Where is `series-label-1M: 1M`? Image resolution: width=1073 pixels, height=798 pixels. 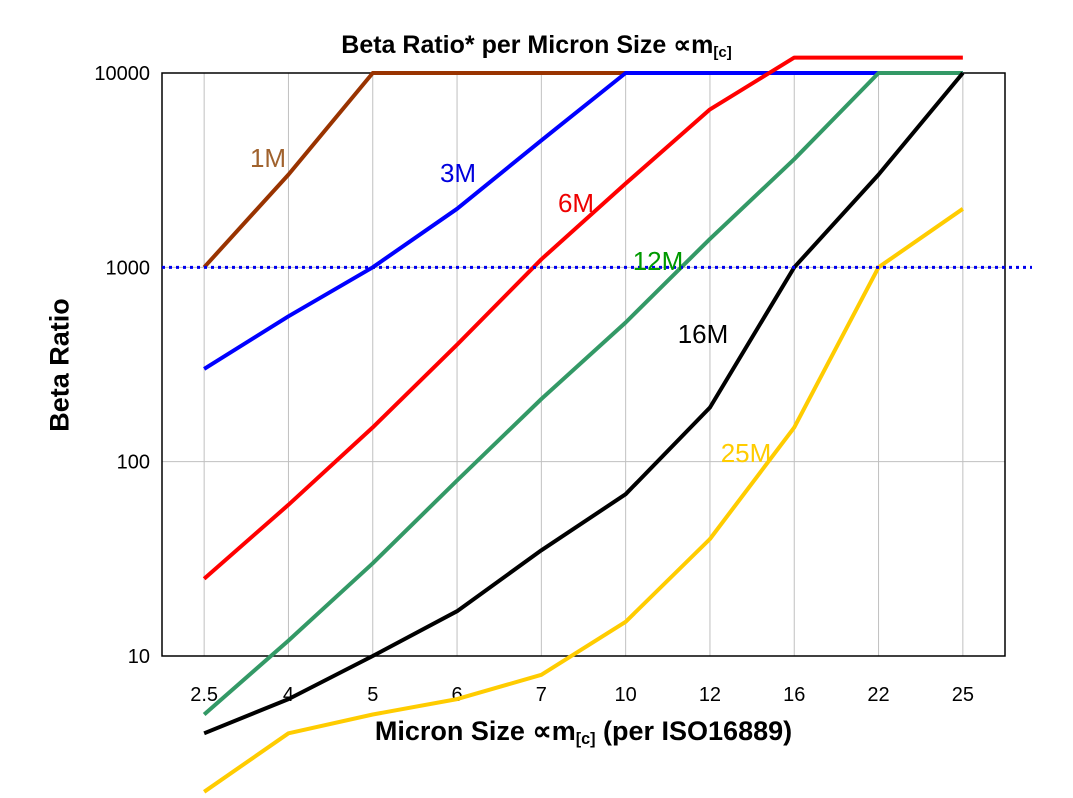 series-label-1M: 1M is located at coordinates (268, 158).